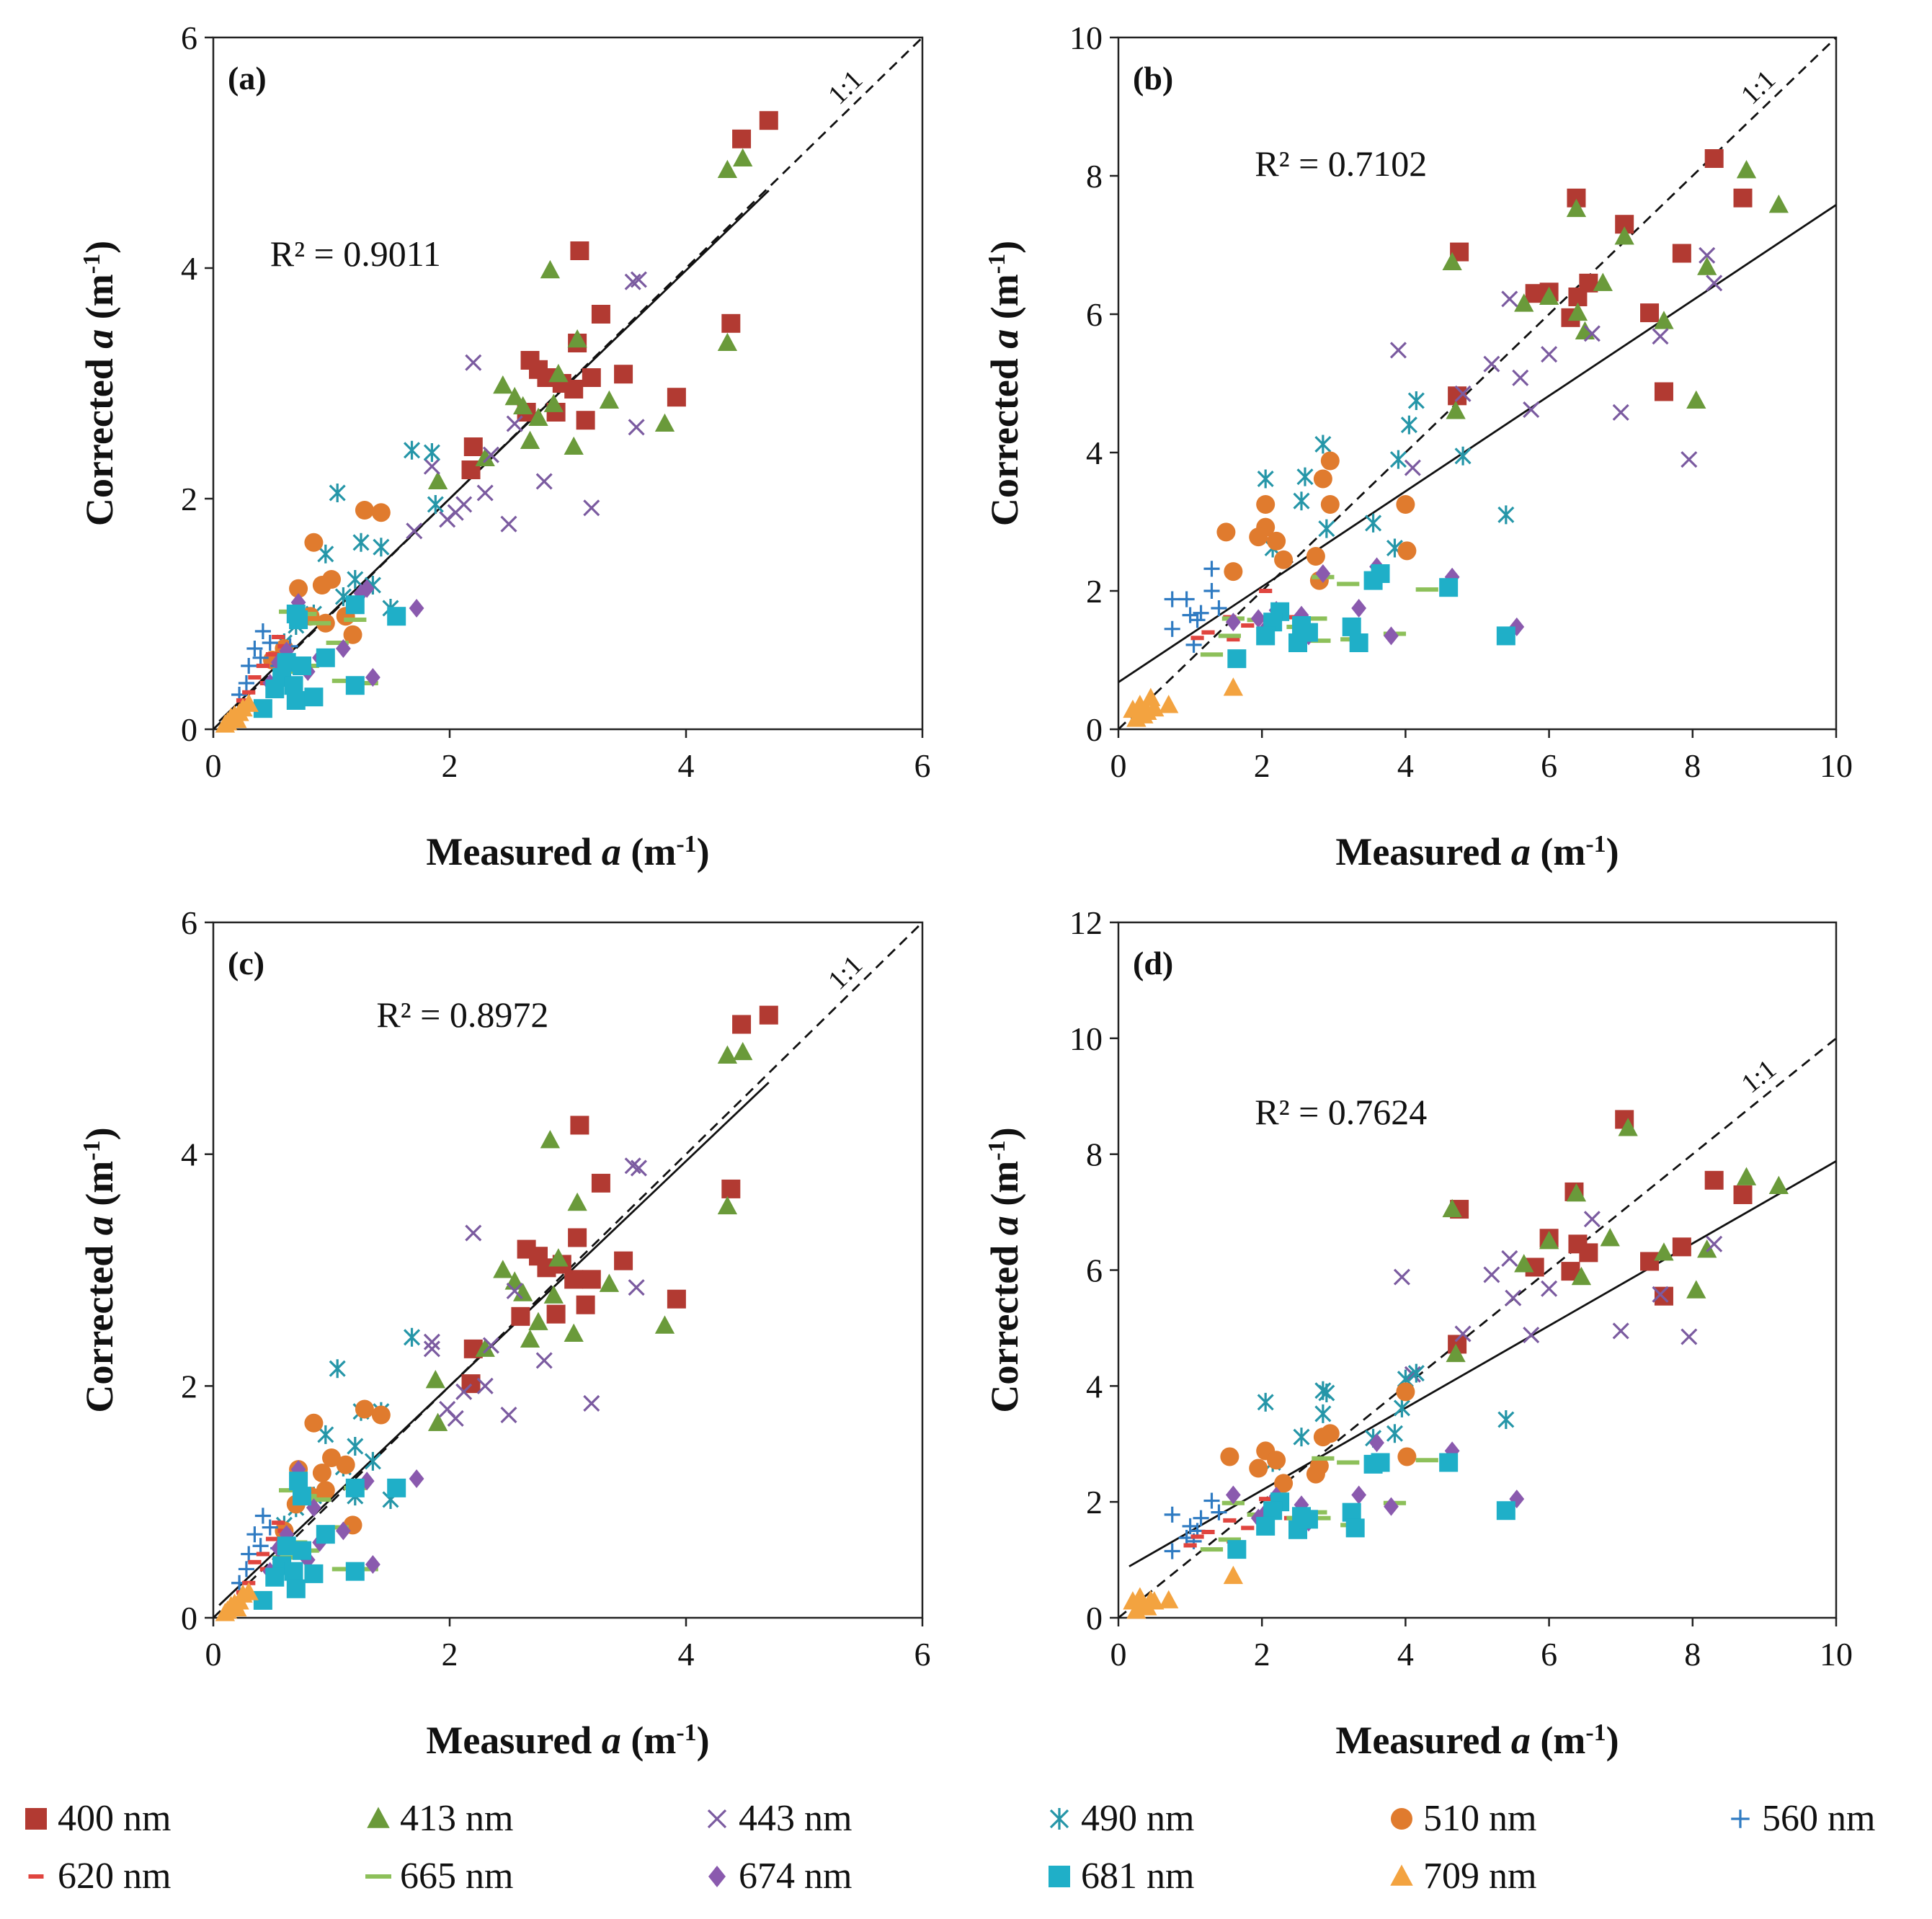  What do you see at coordinates (248, 78) in the screenshot?
I see `panel-label: (a)` at bounding box center [248, 78].